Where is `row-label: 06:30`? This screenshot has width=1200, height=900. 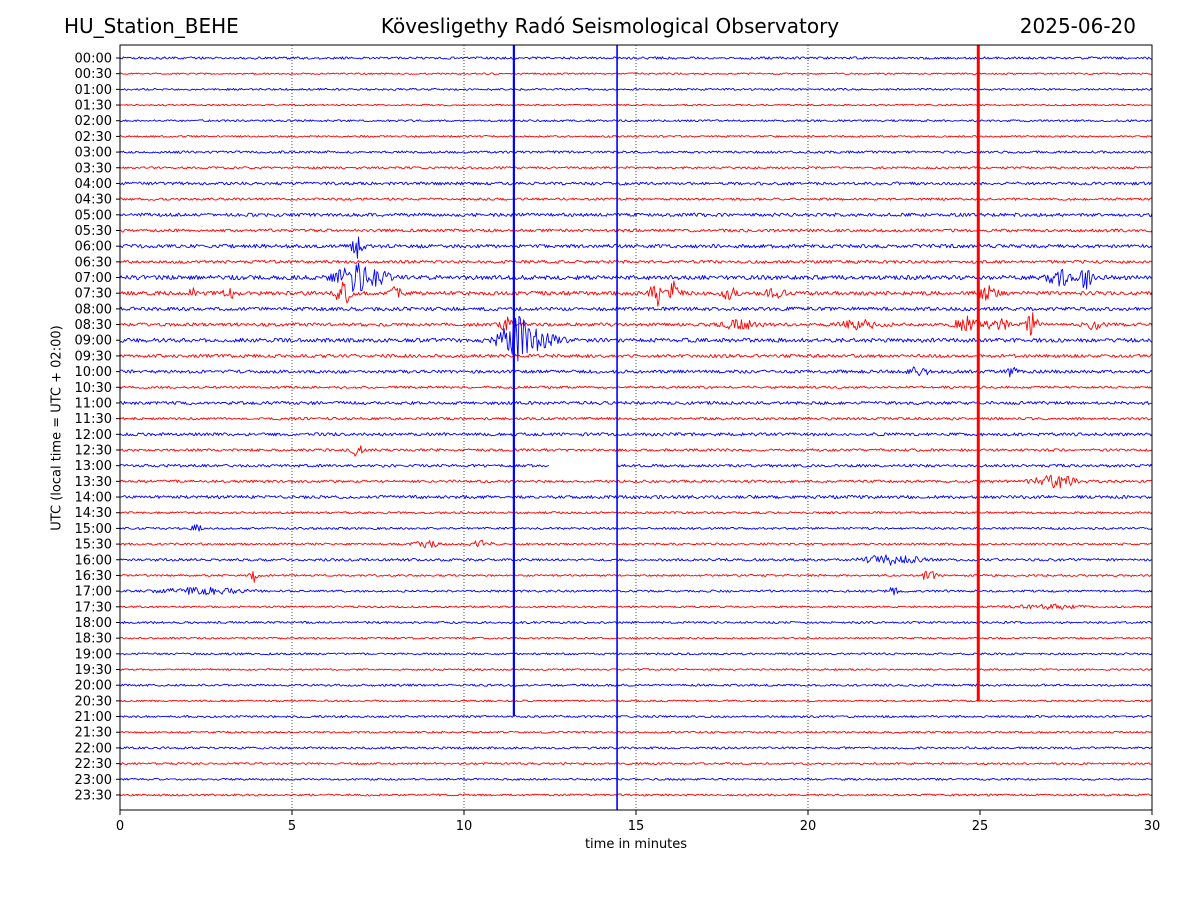
row-label: 06:30 is located at coordinates (93, 262).